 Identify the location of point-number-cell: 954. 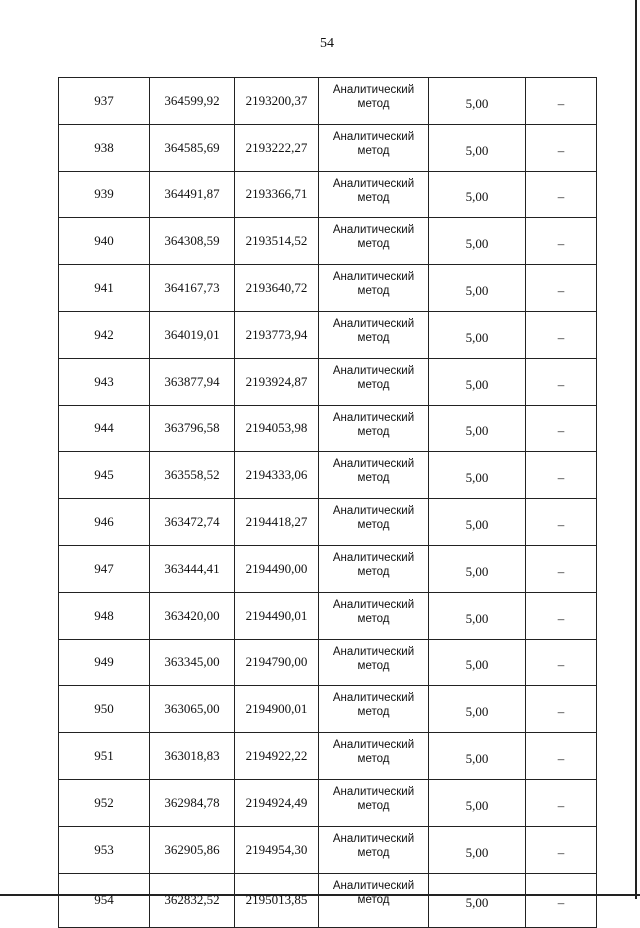
(104, 900).